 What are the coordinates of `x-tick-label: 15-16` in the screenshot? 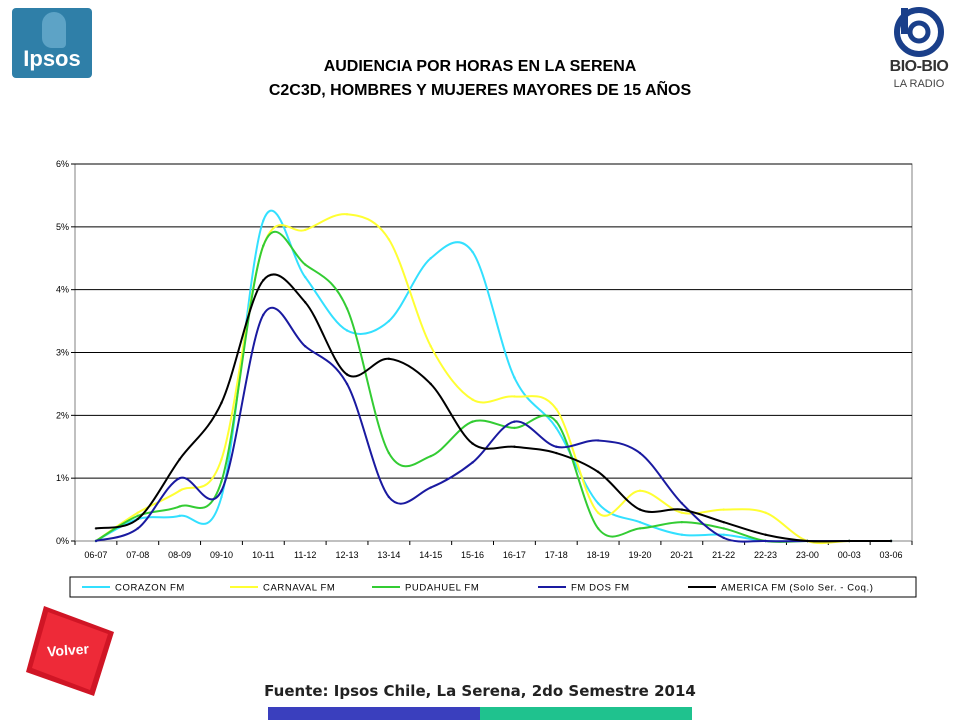 It's located at (472, 555).